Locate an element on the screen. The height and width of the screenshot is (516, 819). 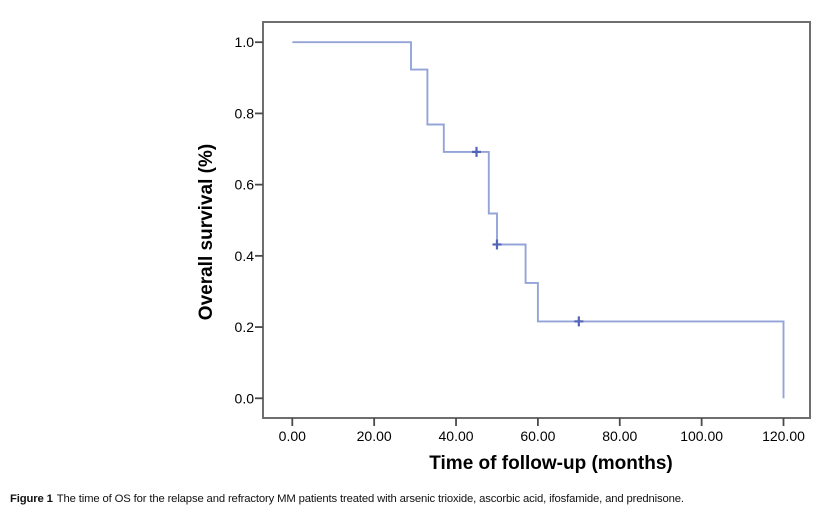
x-axis-title: Time of follow-up (months) is located at coordinates (550, 463).